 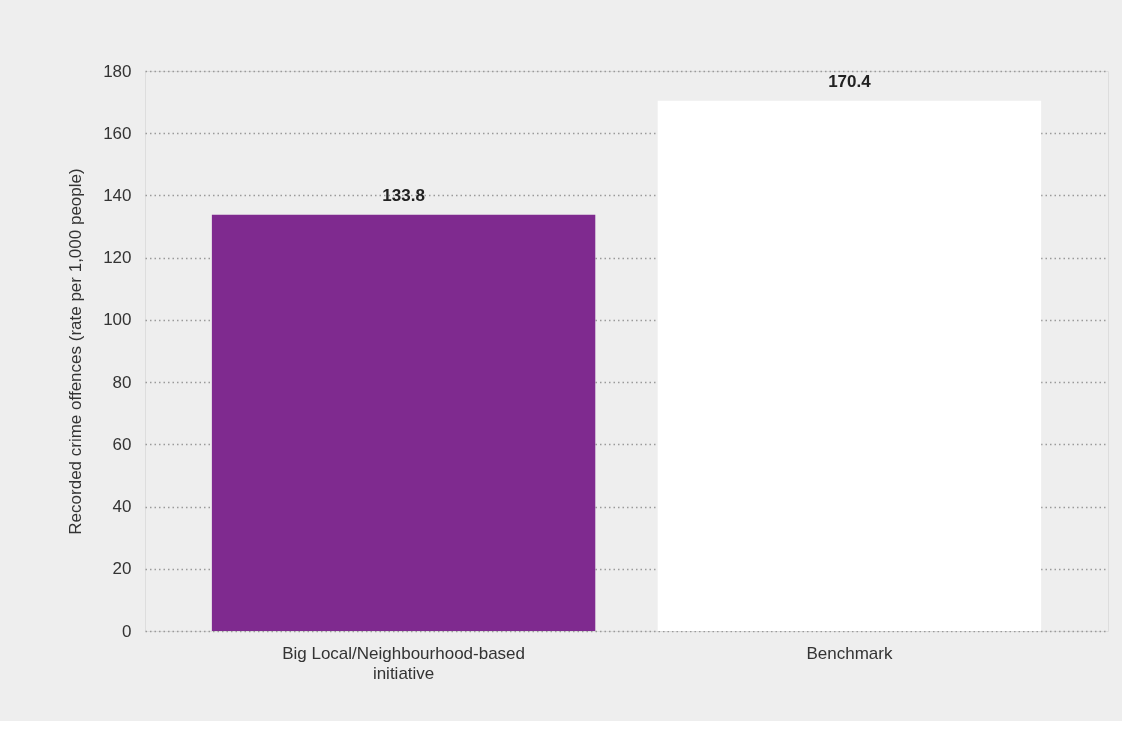 What do you see at coordinates (117, 195) in the screenshot?
I see `y-tick-label: 140` at bounding box center [117, 195].